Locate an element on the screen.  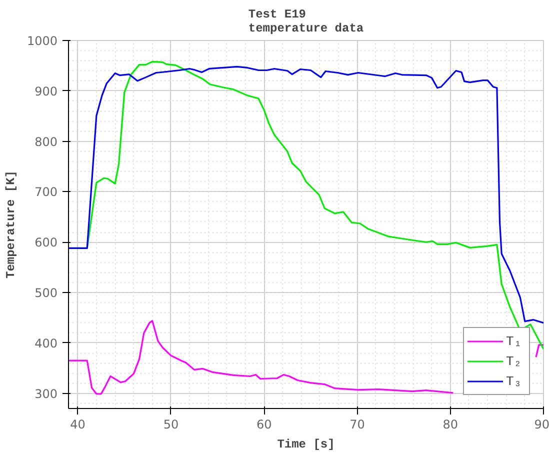
y-tick-label: 500 is located at coordinates (46, 293).